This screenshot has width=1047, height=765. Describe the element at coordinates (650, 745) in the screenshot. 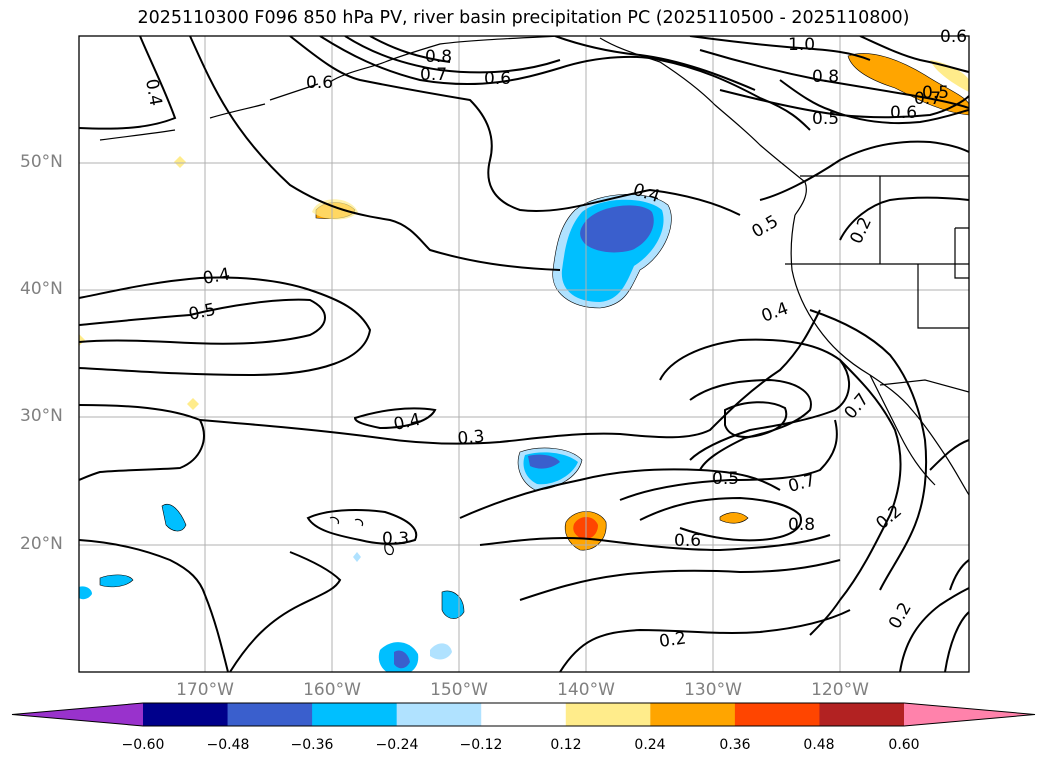

I see `colorbar-tick: 0.24` at that location.